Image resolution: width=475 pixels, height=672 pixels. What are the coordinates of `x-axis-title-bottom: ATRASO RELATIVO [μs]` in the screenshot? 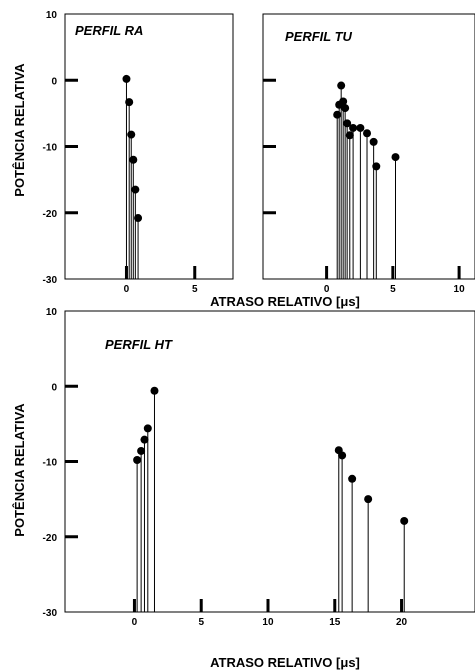 It's located at (285, 662).